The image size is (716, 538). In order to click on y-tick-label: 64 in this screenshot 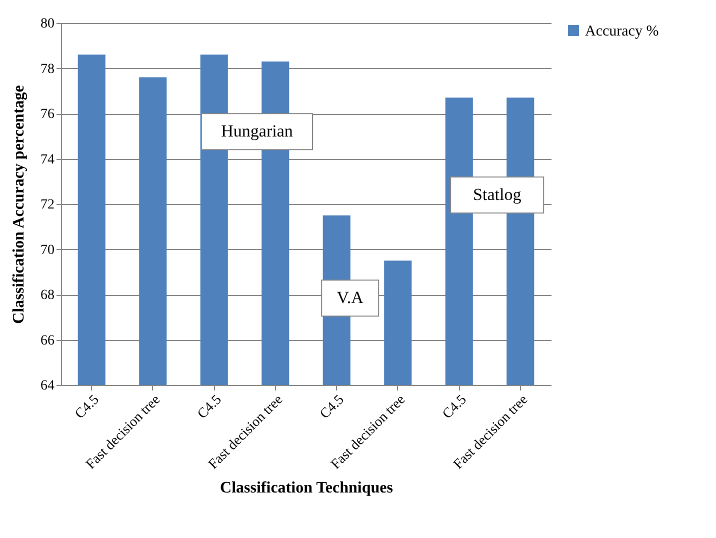, I will do `click(47, 386)`.